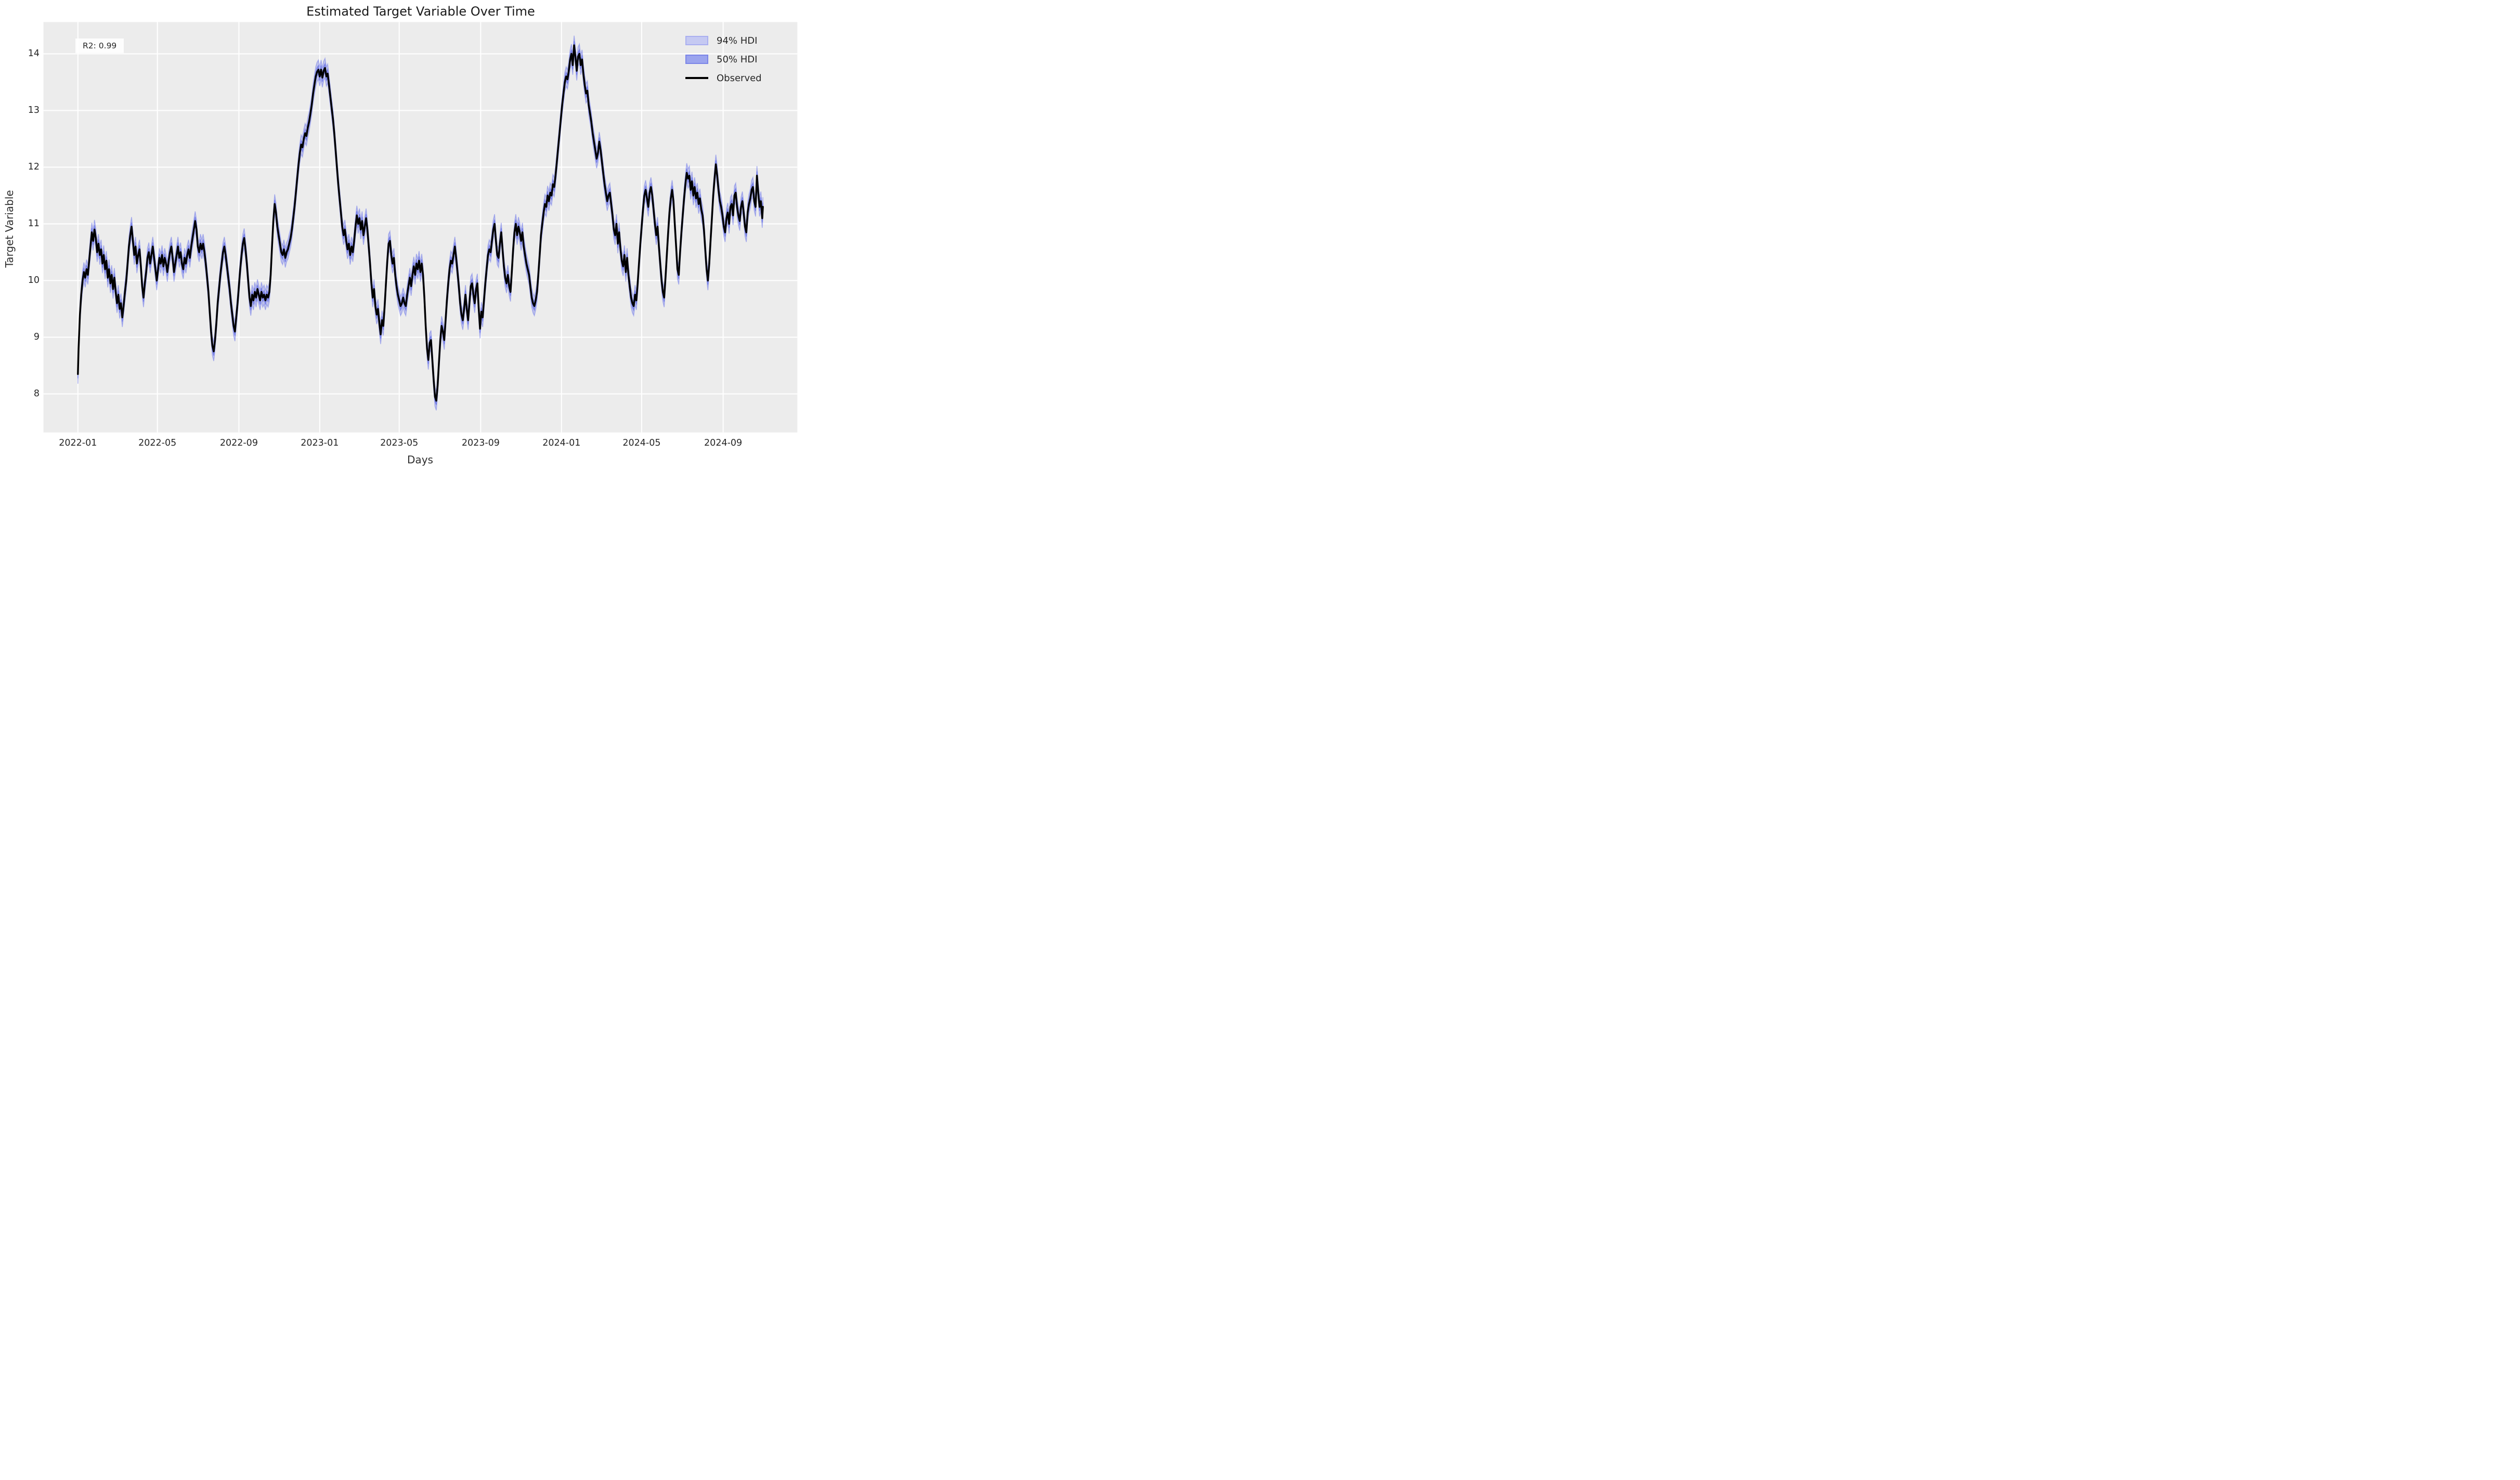  What do you see at coordinates (696, 40) in the screenshot?
I see `hdi-94-swatch-icon` at bounding box center [696, 40].